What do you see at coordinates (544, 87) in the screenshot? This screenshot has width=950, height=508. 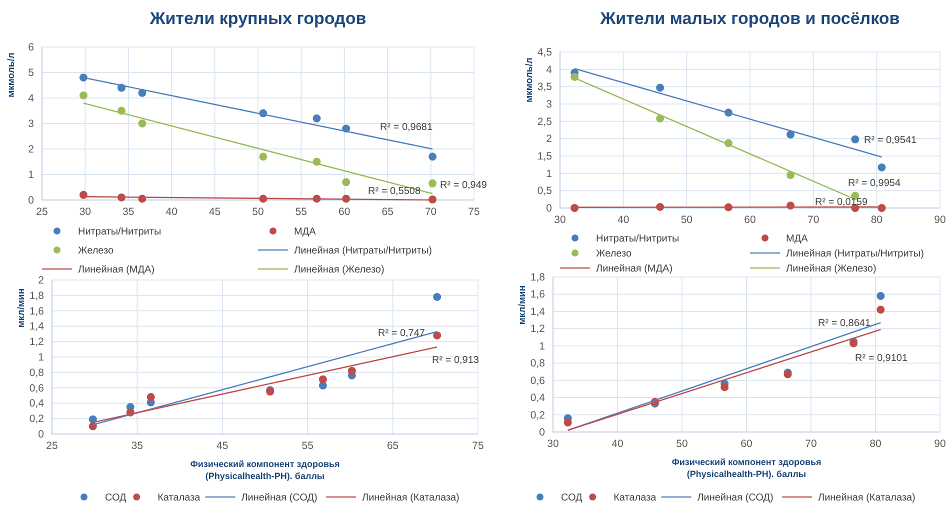 I see `y-tick-label: 3,5` at bounding box center [544, 87].